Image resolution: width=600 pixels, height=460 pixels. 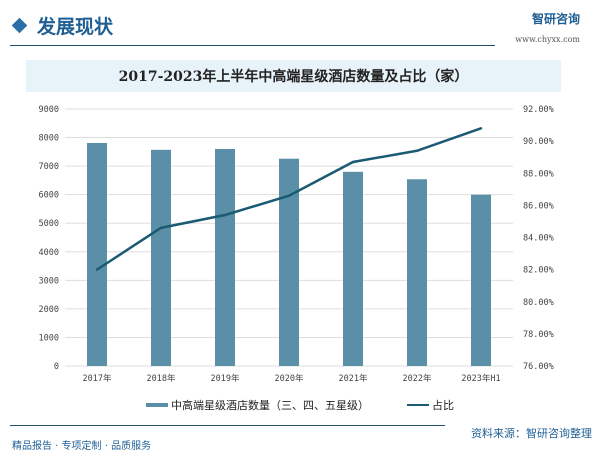 What do you see at coordinates (49, 281) in the screenshot?
I see `y-left-tick-label: 3000` at bounding box center [49, 281].